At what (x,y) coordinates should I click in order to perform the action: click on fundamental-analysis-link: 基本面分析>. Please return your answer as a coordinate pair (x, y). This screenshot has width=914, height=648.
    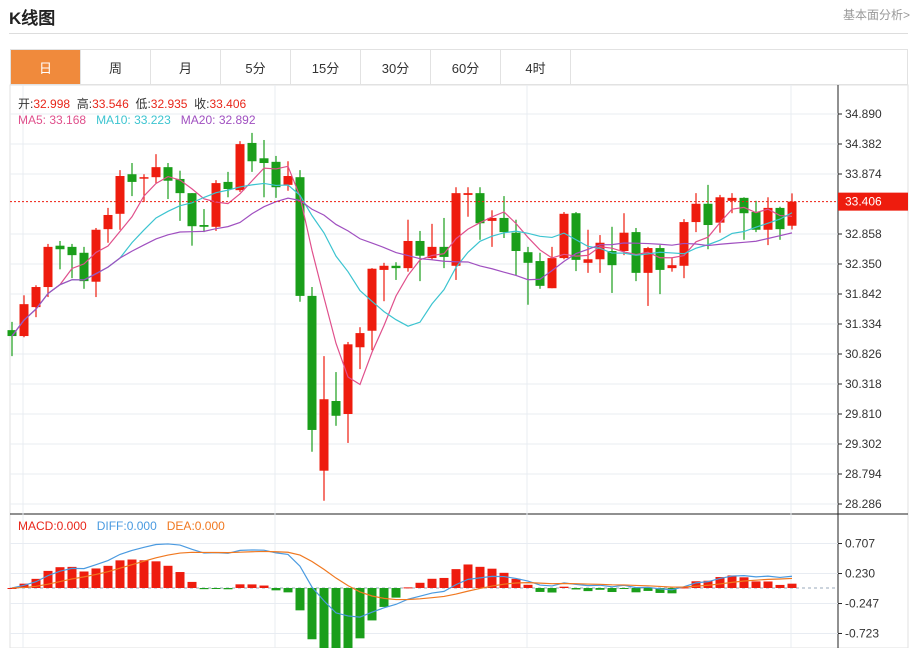
    Looking at the image, I should click on (876, 15).